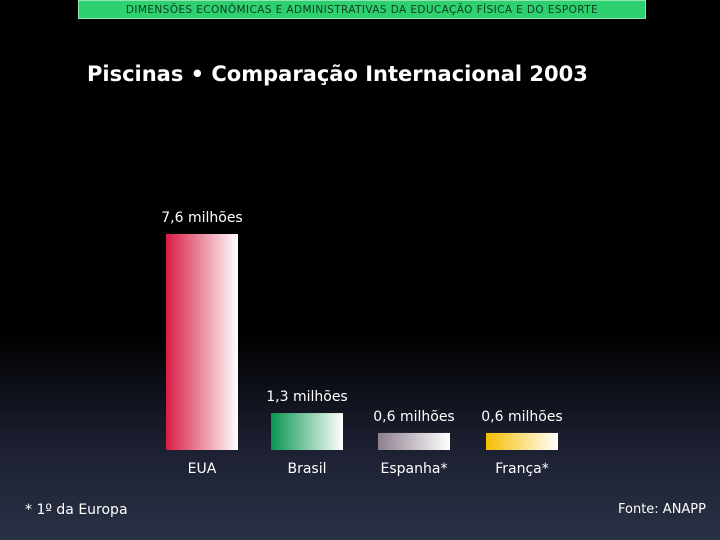 The image size is (720, 540). What do you see at coordinates (307, 431) in the screenshot?
I see `bar-brasil` at bounding box center [307, 431].